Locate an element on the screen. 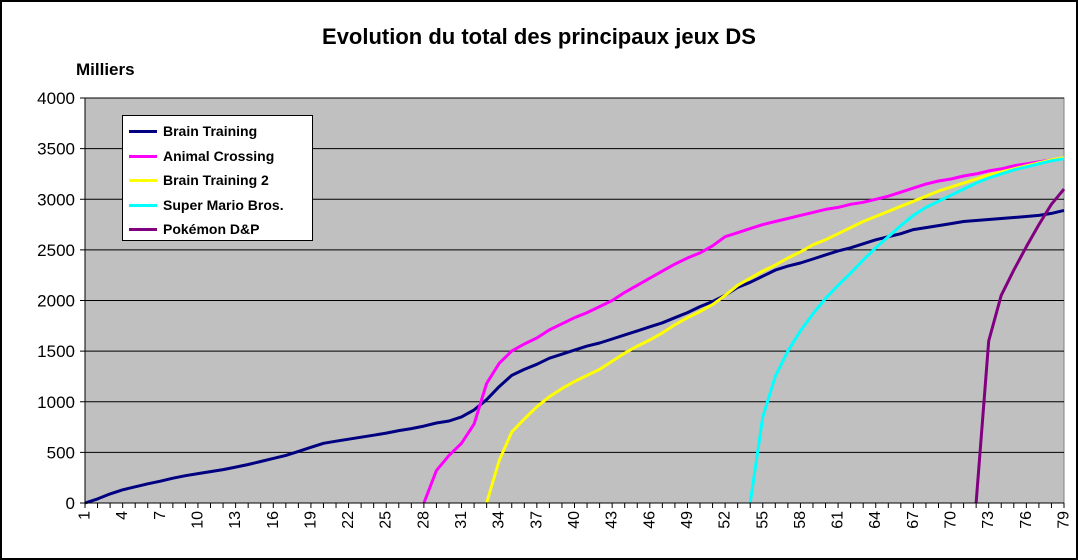 This screenshot has height=560, width=1078. x-tick-label: 40 is located at coordinates (574, 520).